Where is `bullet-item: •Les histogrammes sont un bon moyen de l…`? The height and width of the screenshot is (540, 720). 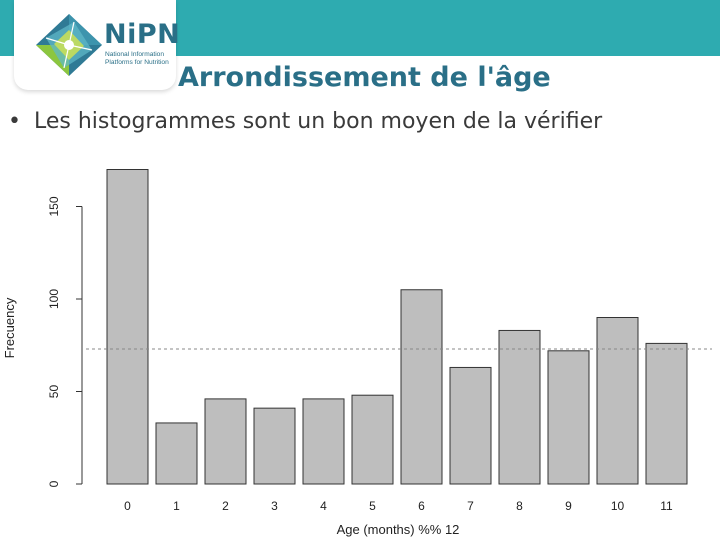
bullet-item: •Les histogrammes sont un bon moyen de l… is located at coordinates (305, 121).